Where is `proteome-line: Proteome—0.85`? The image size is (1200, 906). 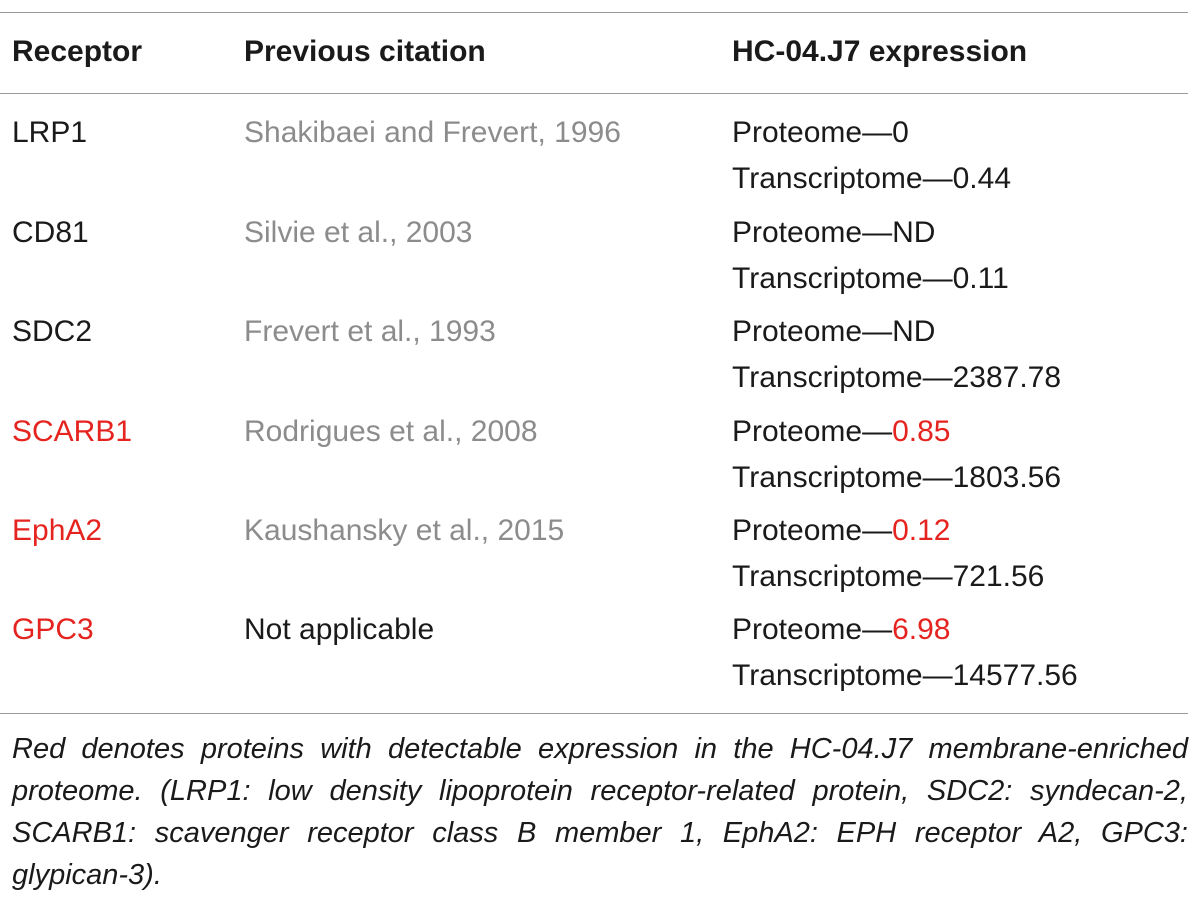
proteome-line: Proteome—0.85 is located at coordinates (896, 432).